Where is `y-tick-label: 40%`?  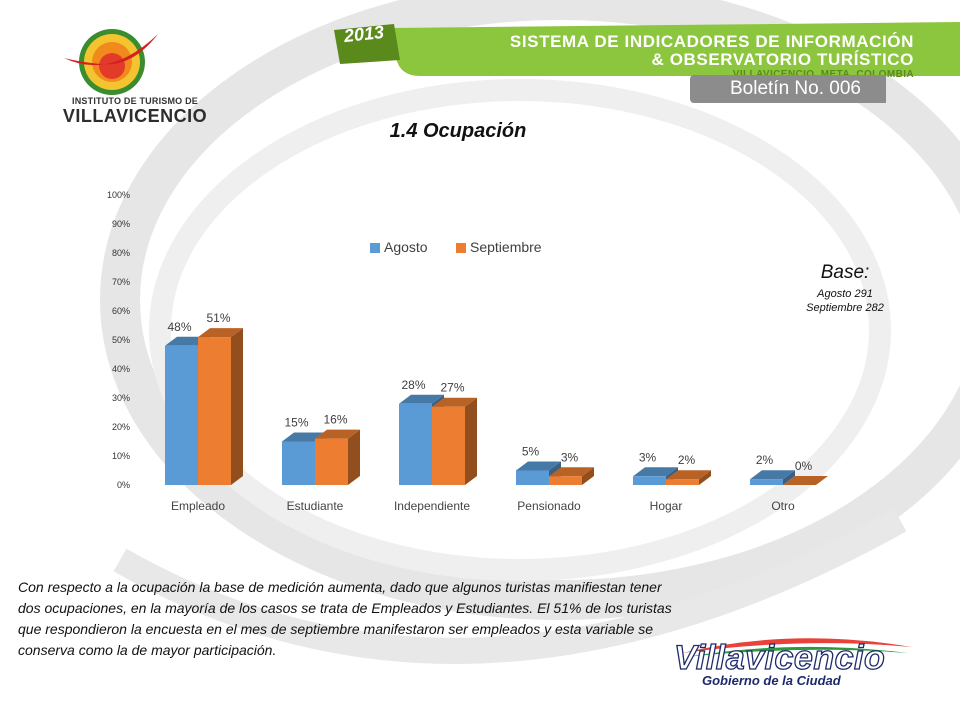 y-tick-label: 40% is located at coordinates (121, 369).